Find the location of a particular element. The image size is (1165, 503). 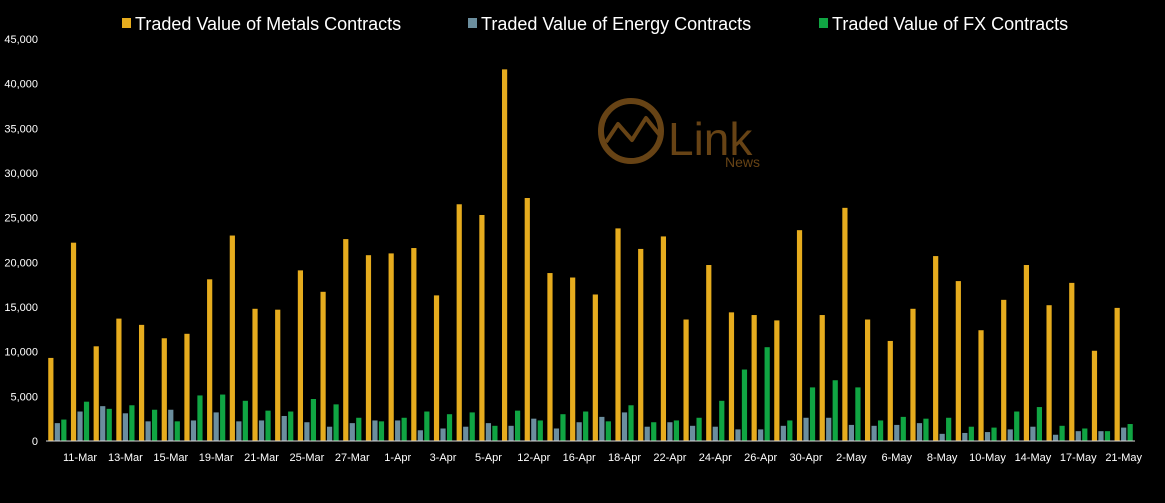

legend-swatch-fx is located at coordinates (823, 23).